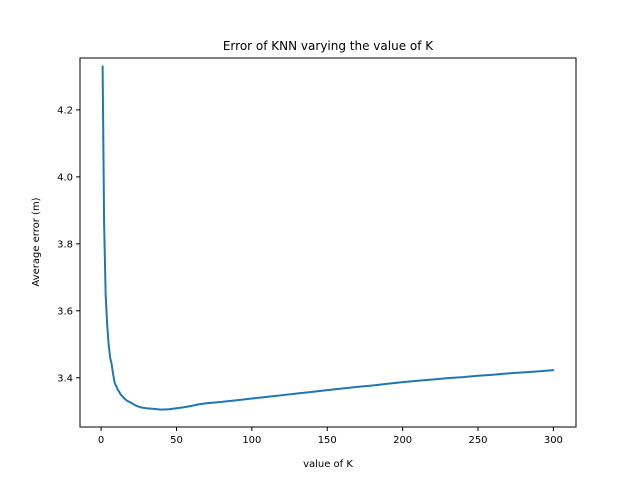 This screenshot has width=640, height=480. I want to click on x-tick-label: 50, so click(176, 440).